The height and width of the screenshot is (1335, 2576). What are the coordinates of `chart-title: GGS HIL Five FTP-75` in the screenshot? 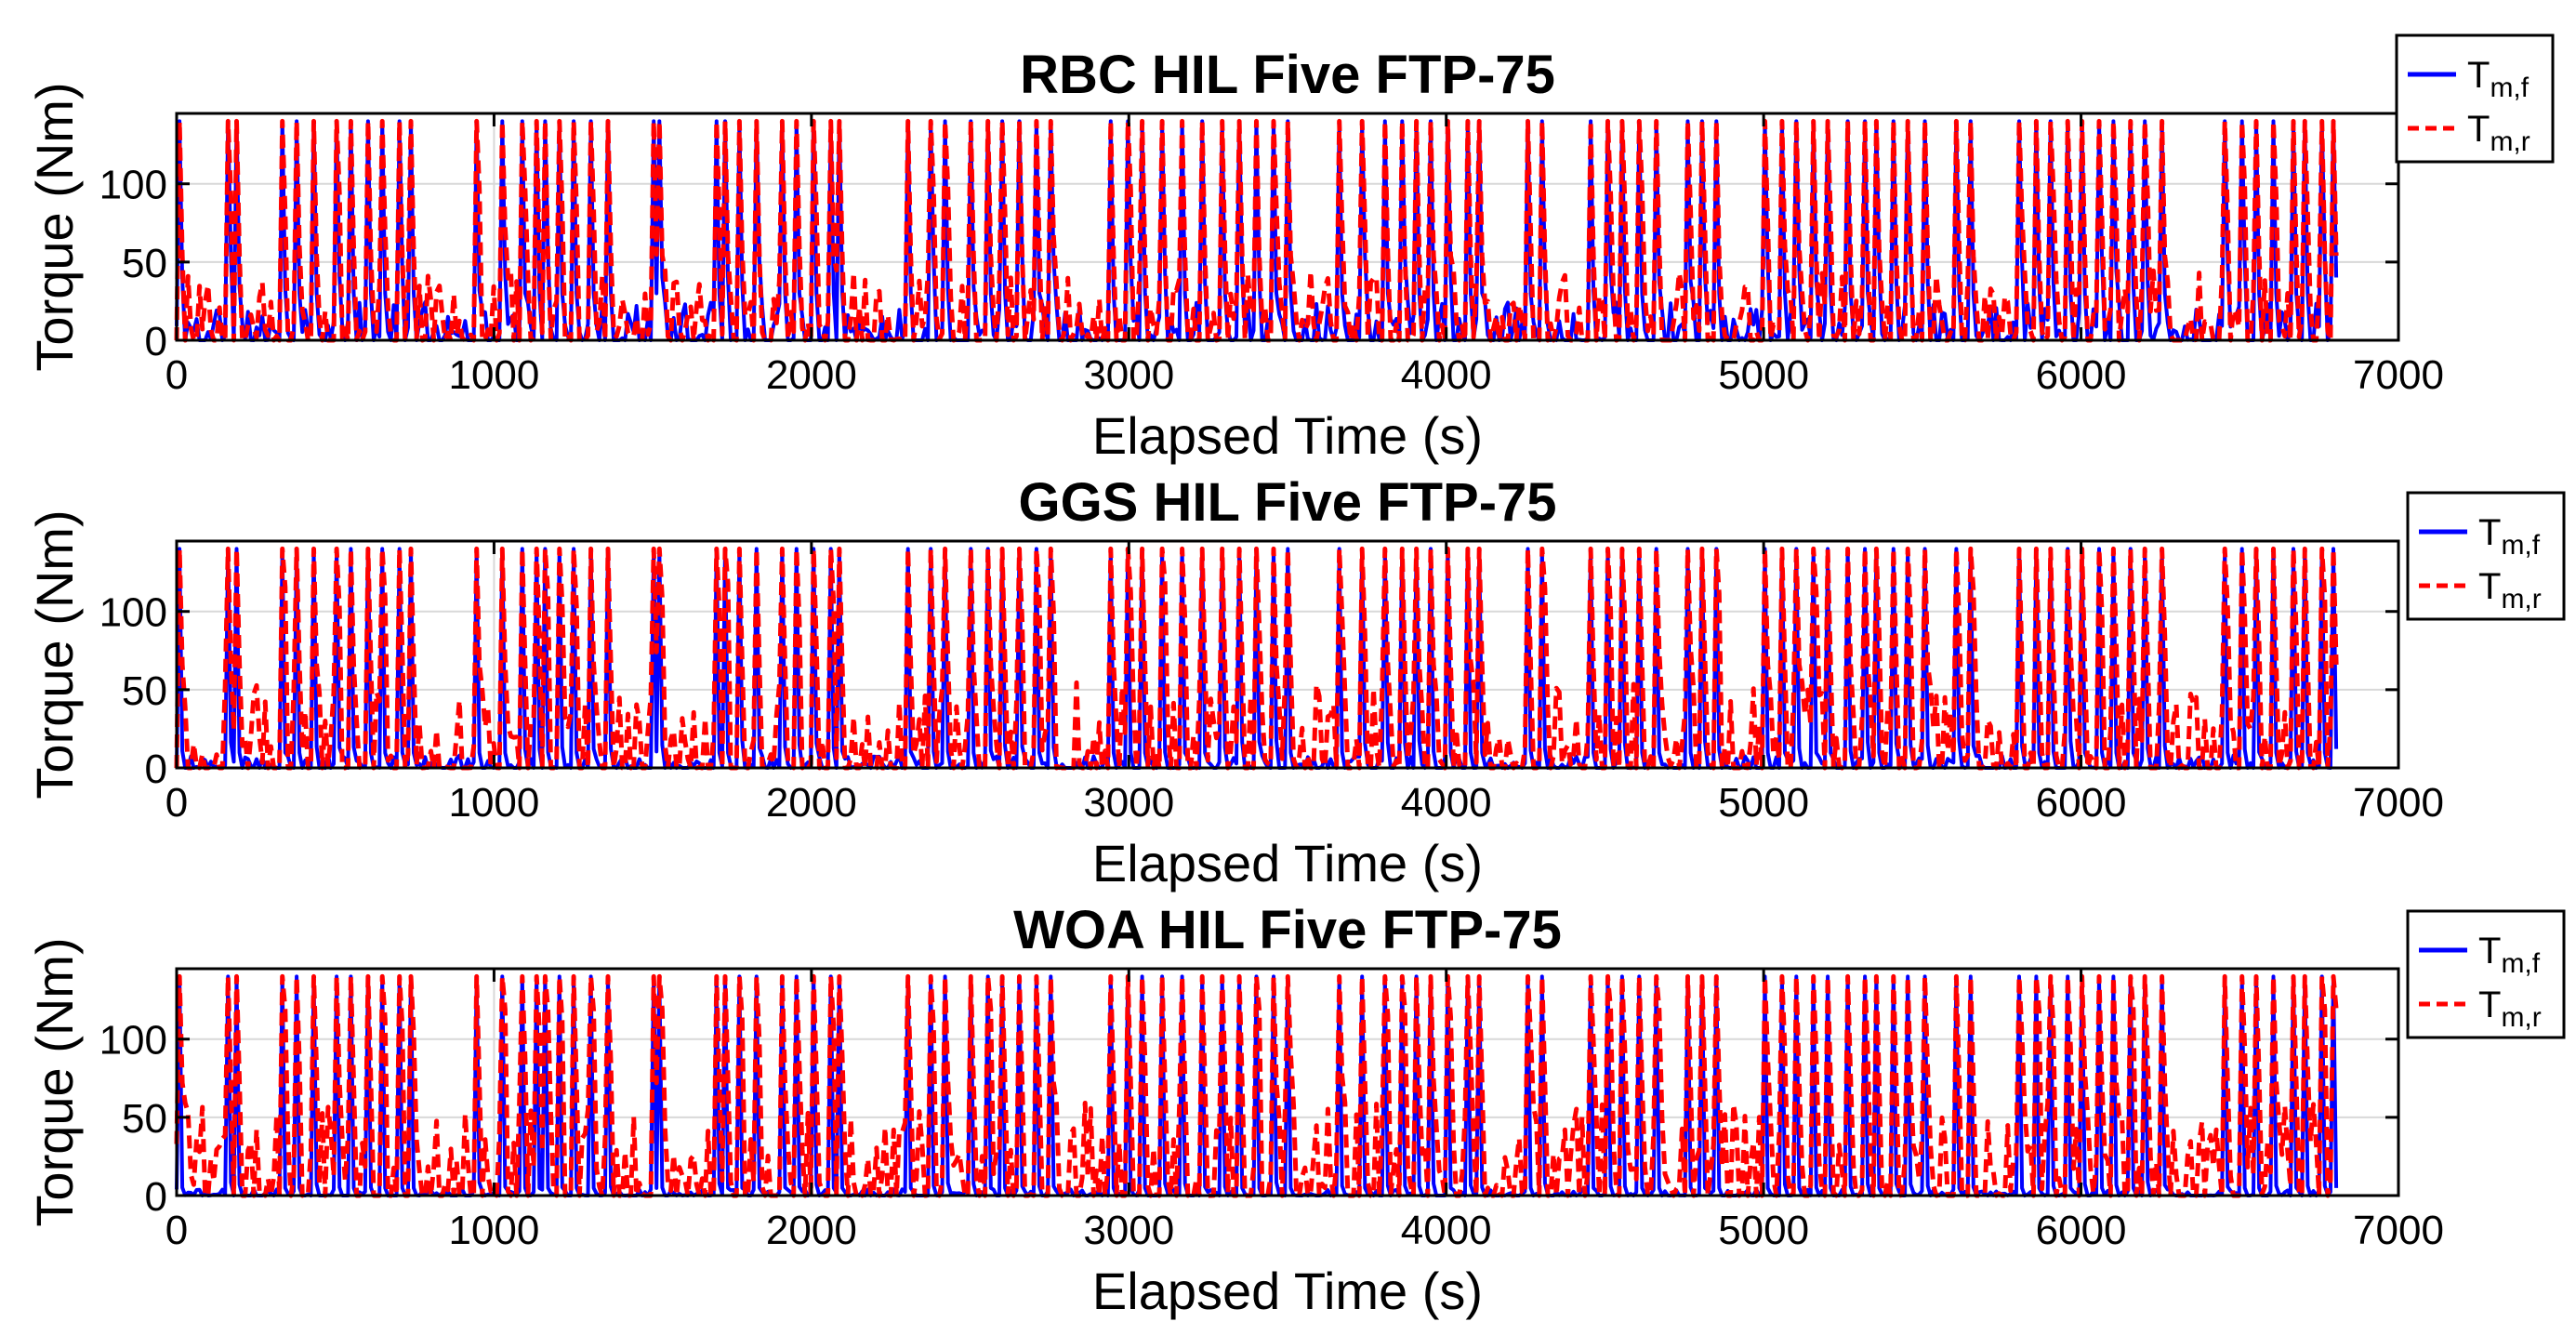 It's located at (1287, 502).